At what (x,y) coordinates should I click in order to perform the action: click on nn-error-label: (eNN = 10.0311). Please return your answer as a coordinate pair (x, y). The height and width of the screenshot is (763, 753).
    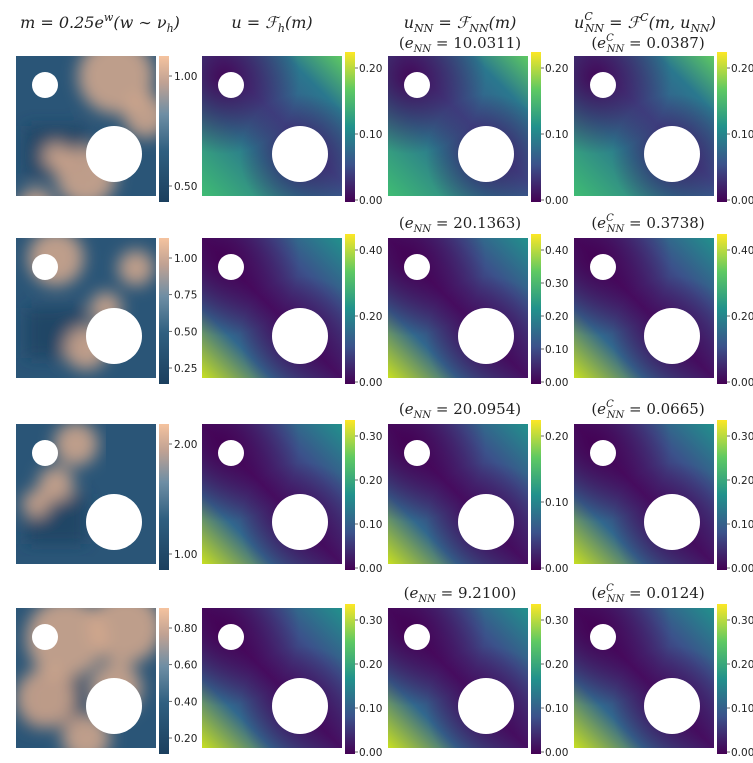
    Looking at the image, I should click on (460, 44).